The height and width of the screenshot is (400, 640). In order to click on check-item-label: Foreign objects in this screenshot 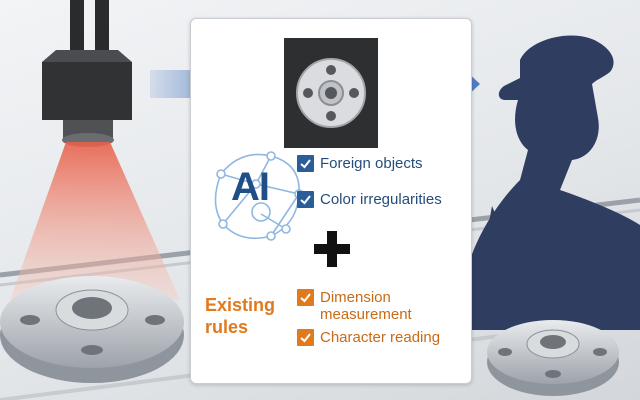, I will do `click(371, 163)`.